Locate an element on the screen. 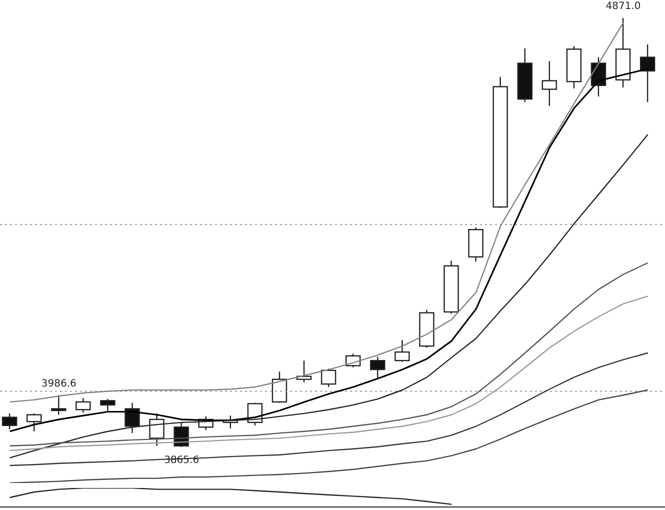 The image size is (665, 510). annotation: 4871.0 is located at coordinates (623, 6).